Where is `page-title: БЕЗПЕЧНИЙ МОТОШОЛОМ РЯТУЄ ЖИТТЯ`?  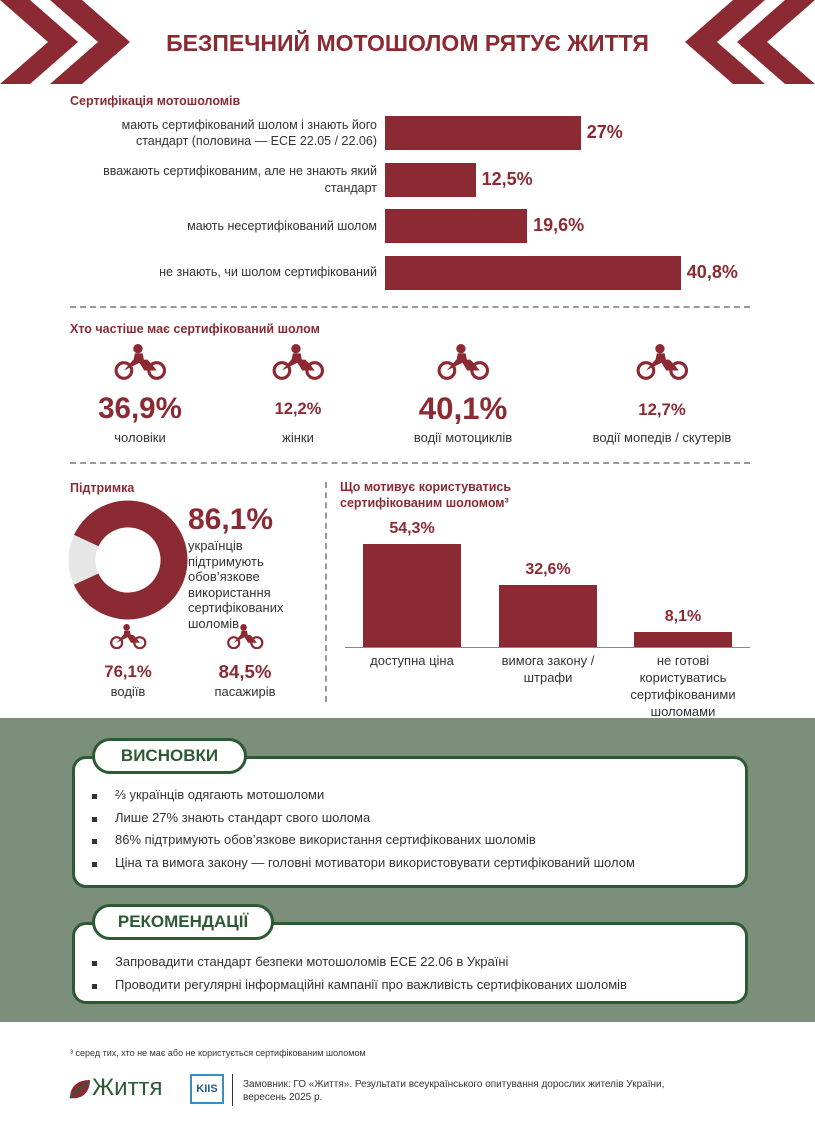 page-title: БЕЗПЕЧНИЙ МОТОШОЛОМ РЯТУЄ ЖИТТЯ is located at coordinates (407, 43).